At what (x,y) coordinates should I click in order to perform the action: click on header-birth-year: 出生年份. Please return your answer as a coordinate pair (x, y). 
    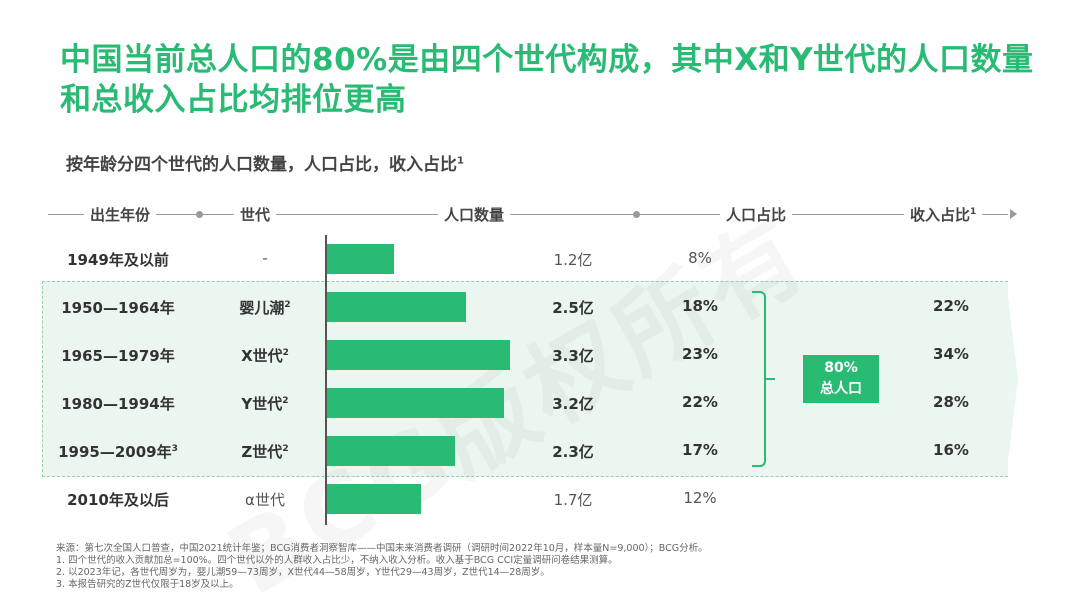
    Looking at the image, I should click on (120, 214).